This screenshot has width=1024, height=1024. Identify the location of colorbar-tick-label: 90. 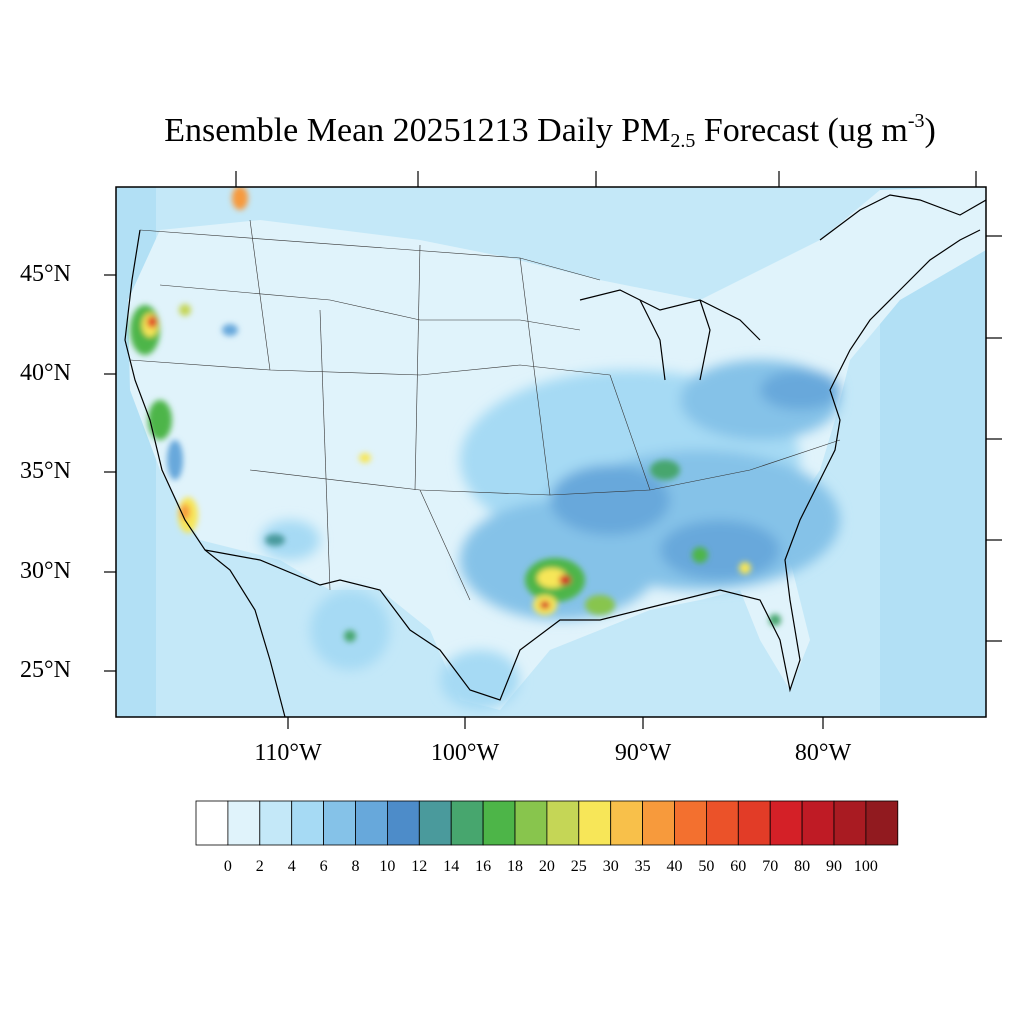
(834, 866).